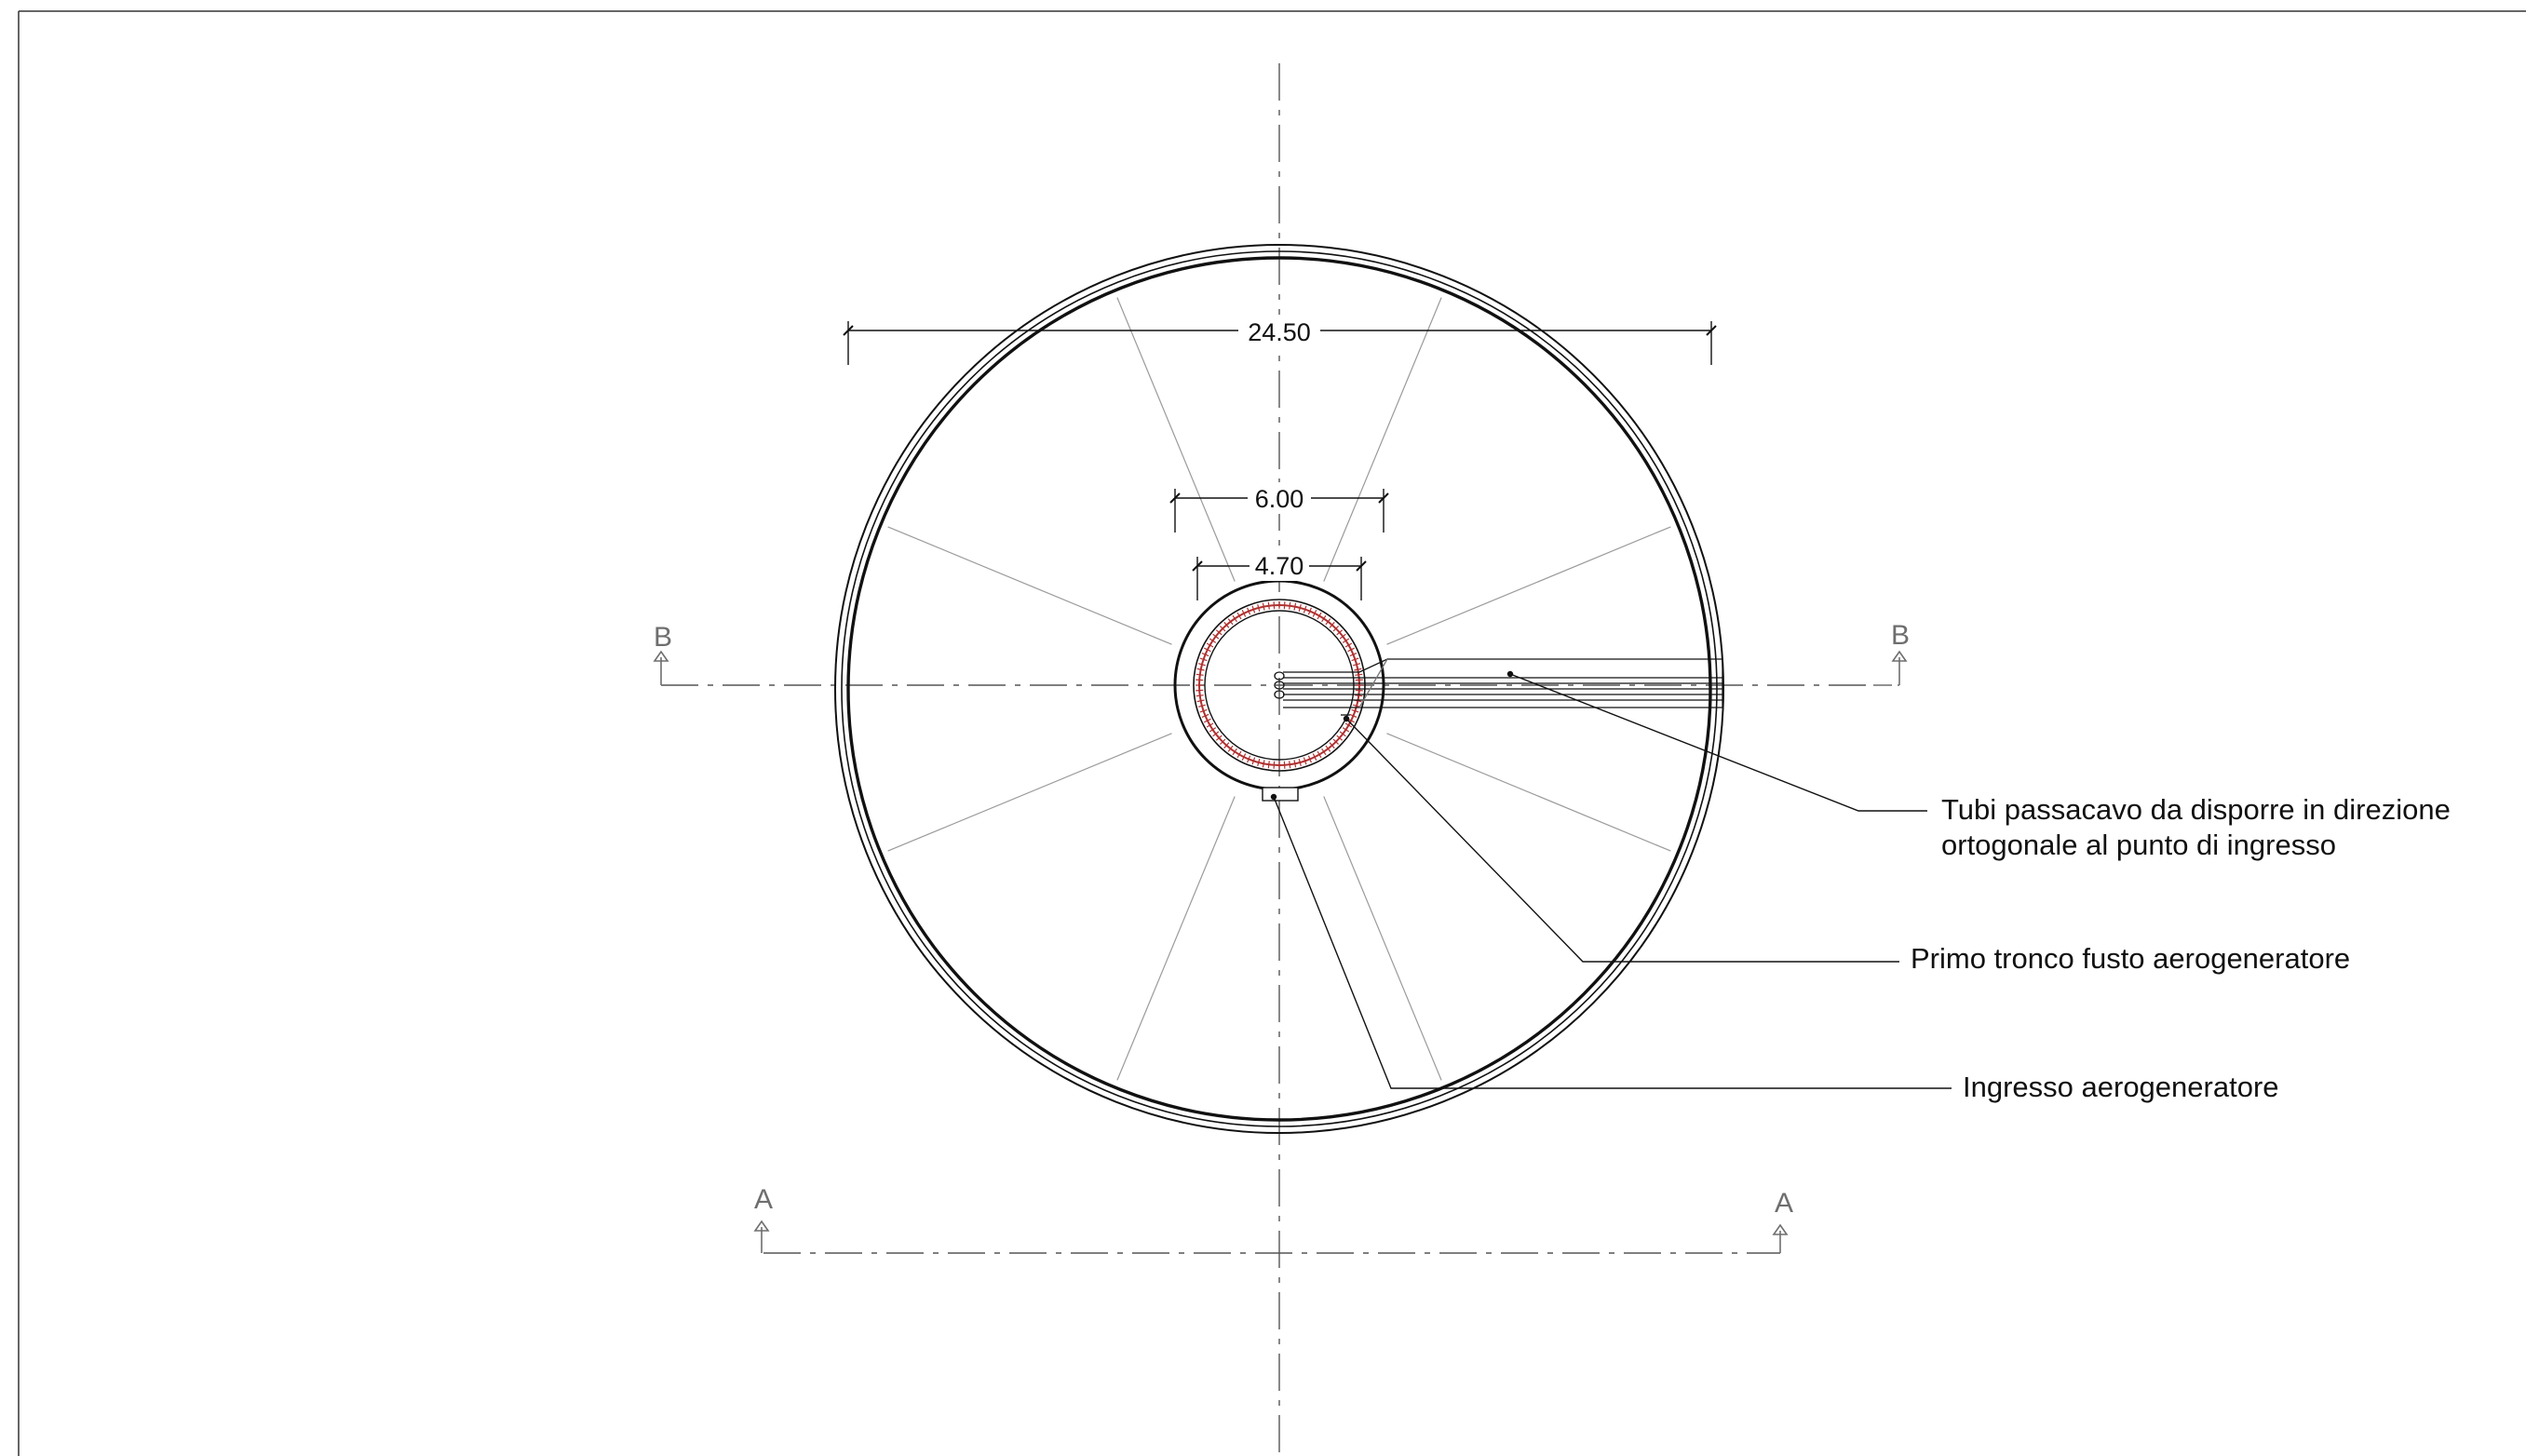 This screenshot has width=2526, height=1456. Describe the element at coordinates (1901, 635) in the screenshot. I see `section-b-label-right: B` at that location.